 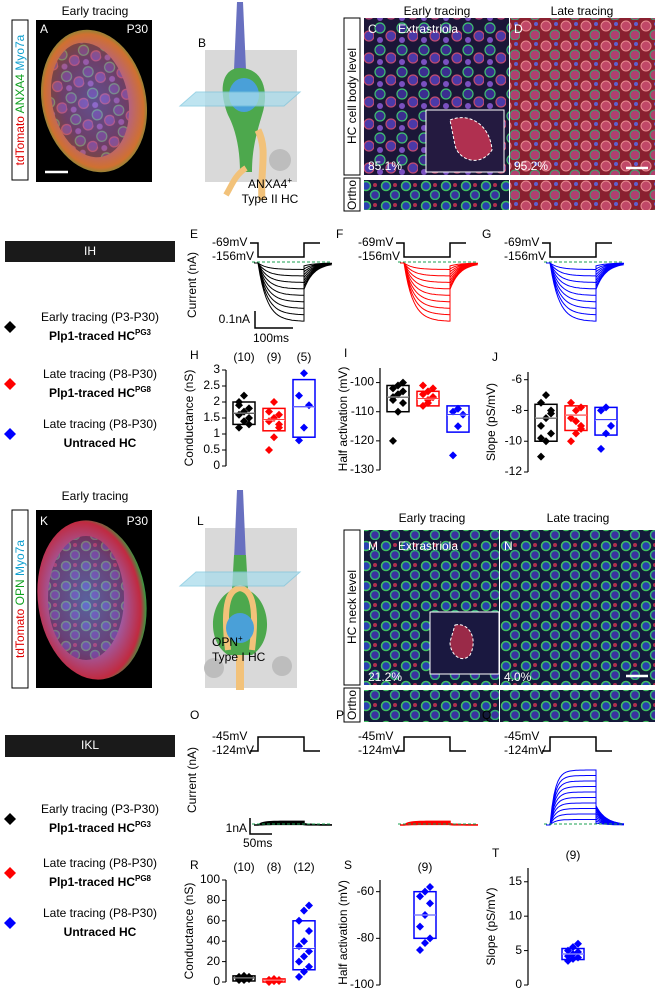 I want to click on ortho-label: Ortho, so click(x=352, y=705).